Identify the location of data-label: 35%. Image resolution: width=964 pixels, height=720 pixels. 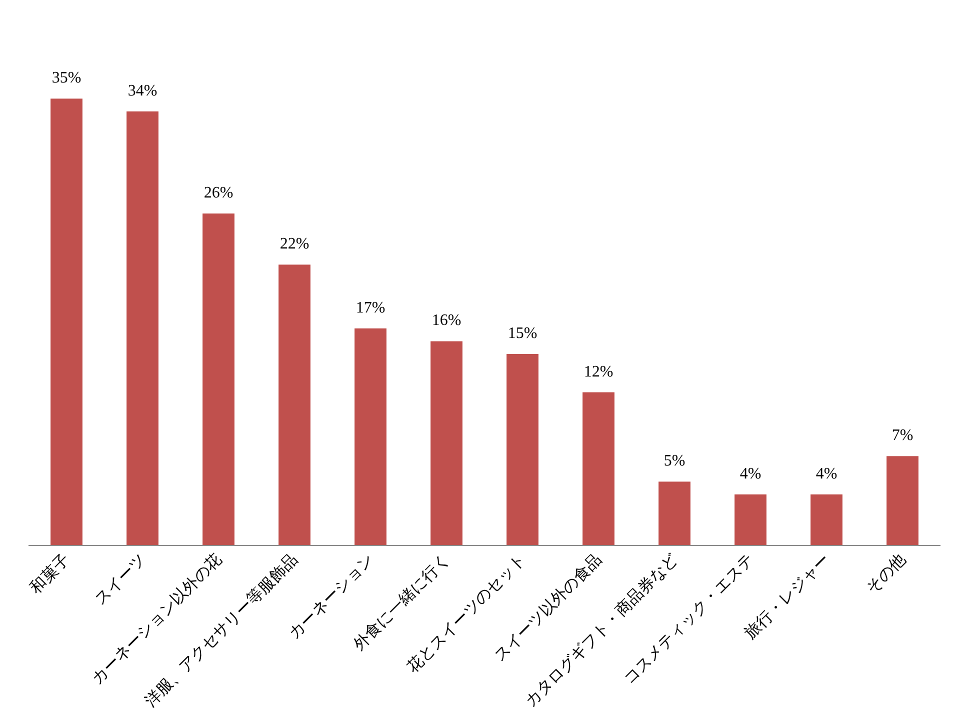
(67, 78).